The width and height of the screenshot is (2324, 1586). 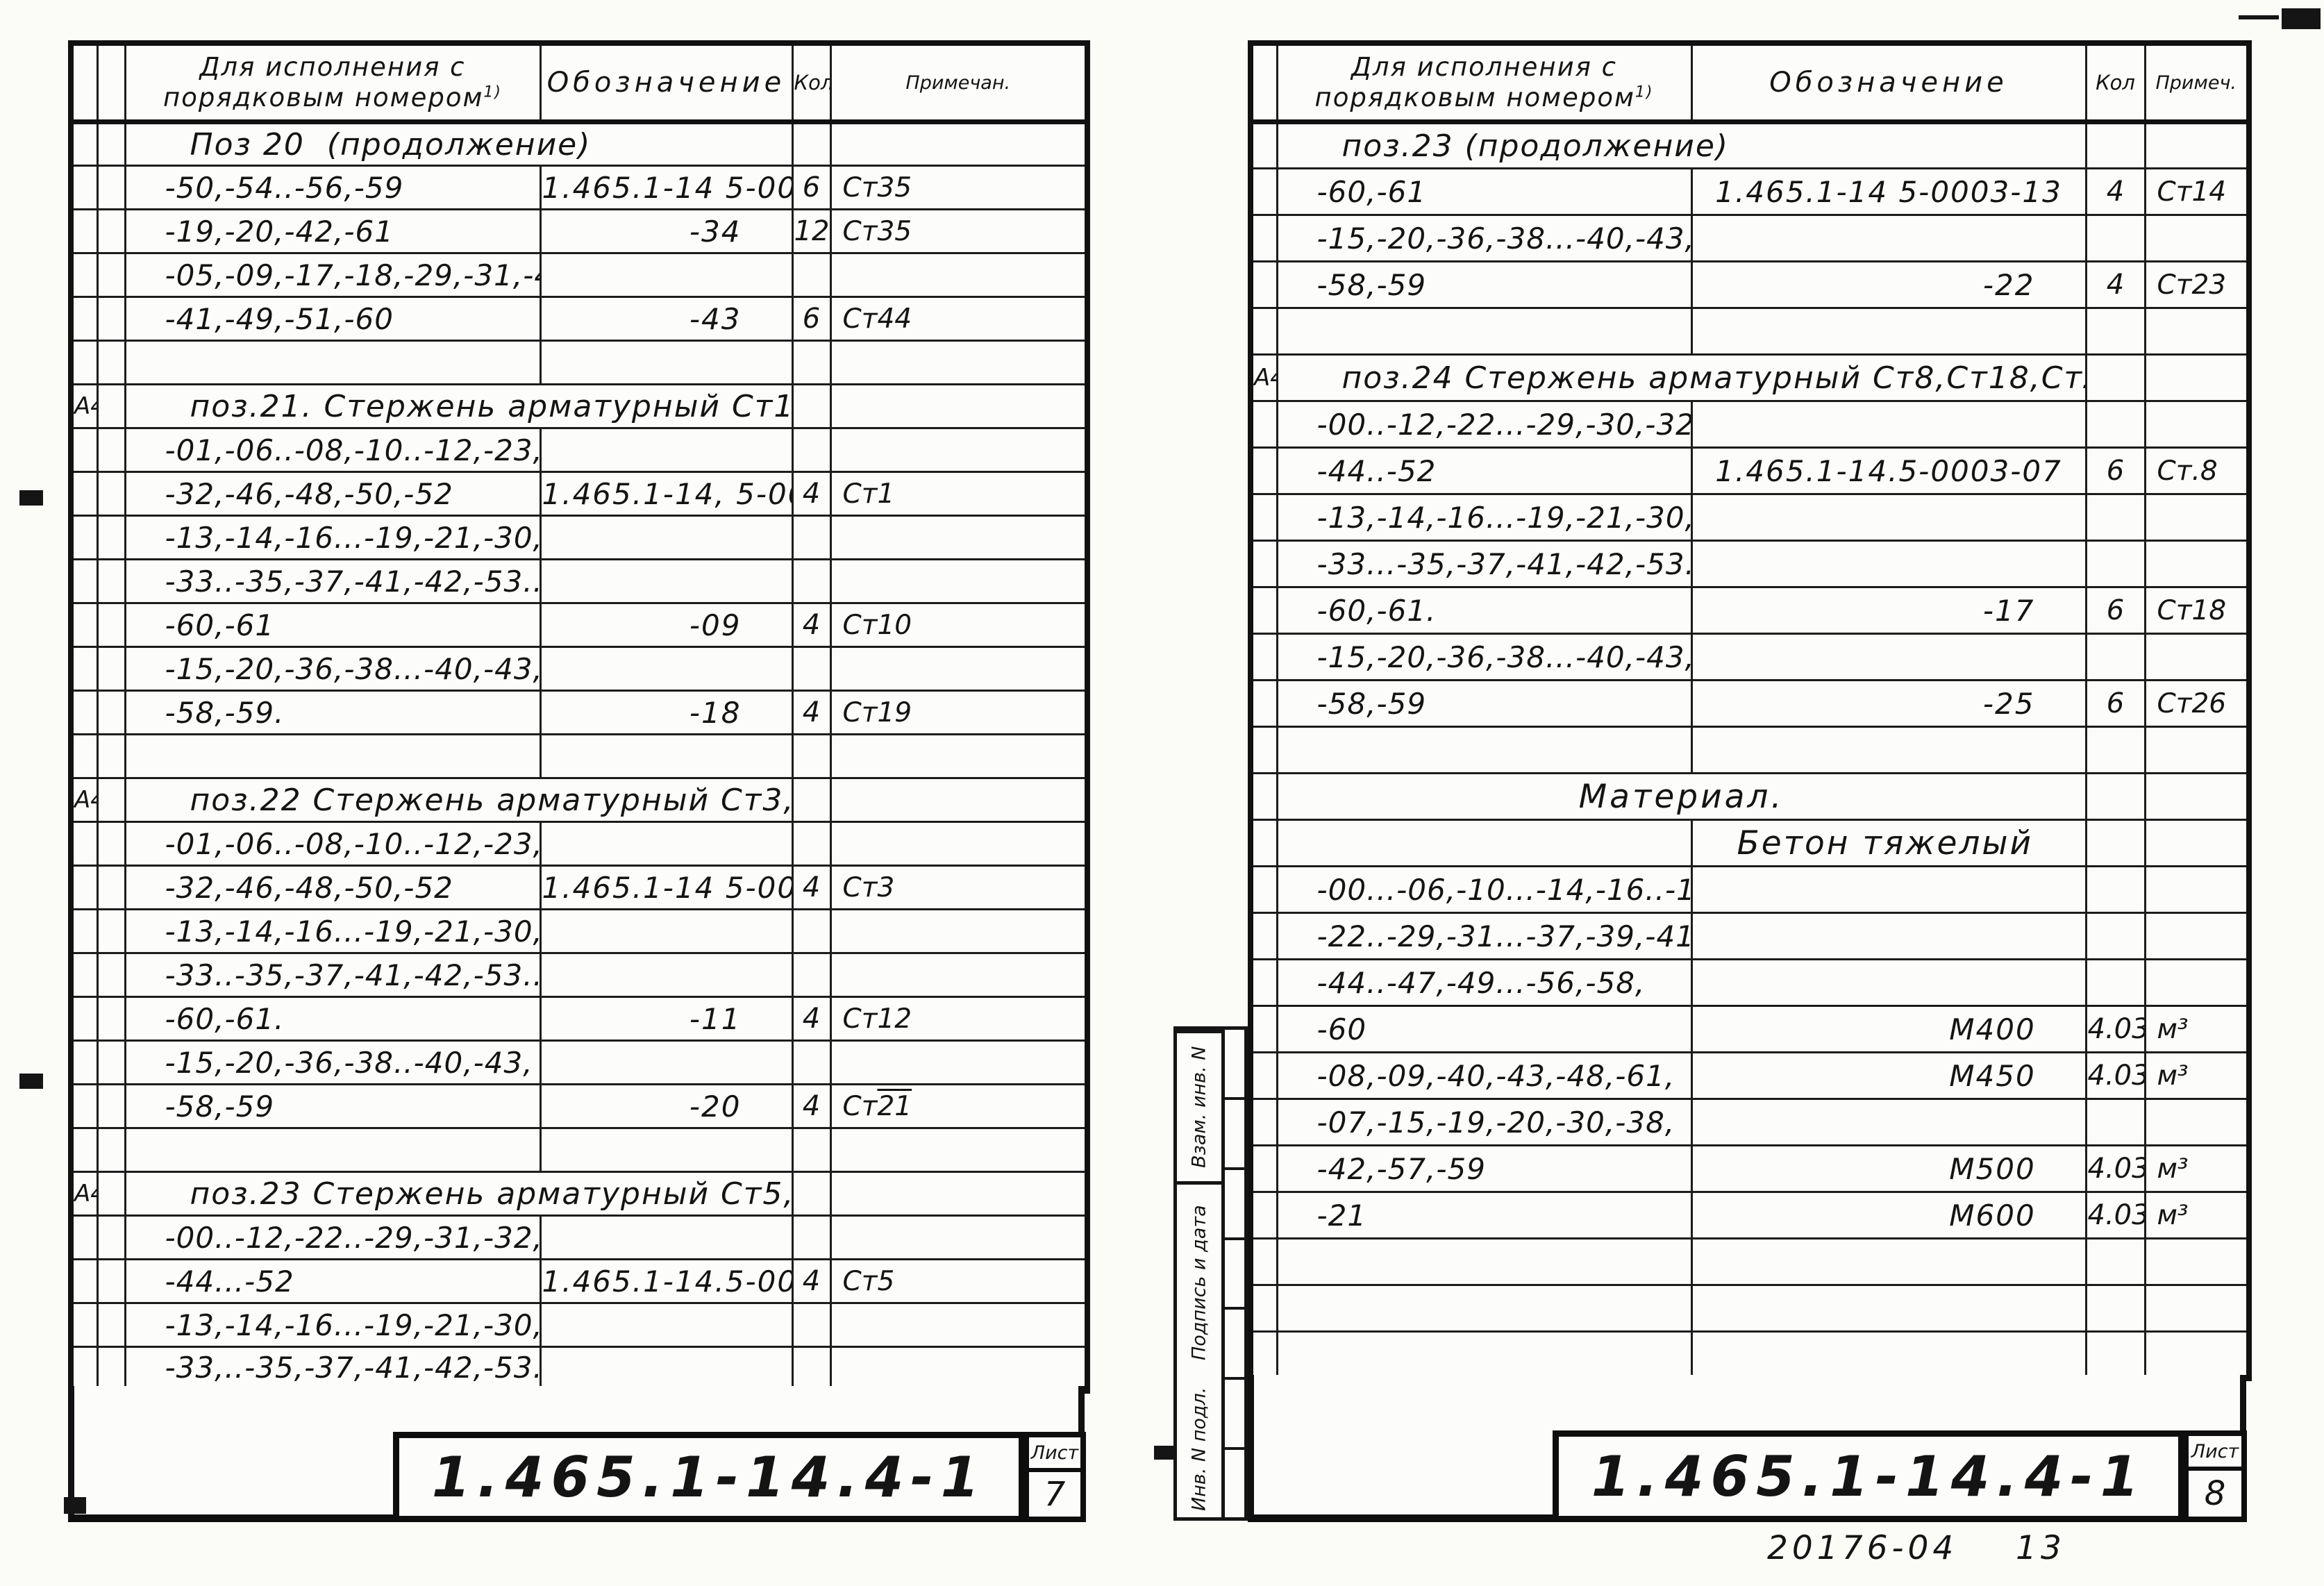 I want to click on designation-cell: М500, so click(x=1888, y=1168).